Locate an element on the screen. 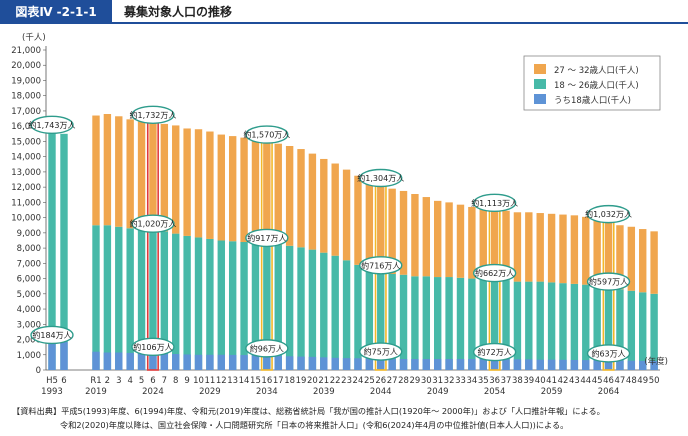 This screenshot has height=436, width=688. x-year-label: 2064 is located at coordinates (609, 392).